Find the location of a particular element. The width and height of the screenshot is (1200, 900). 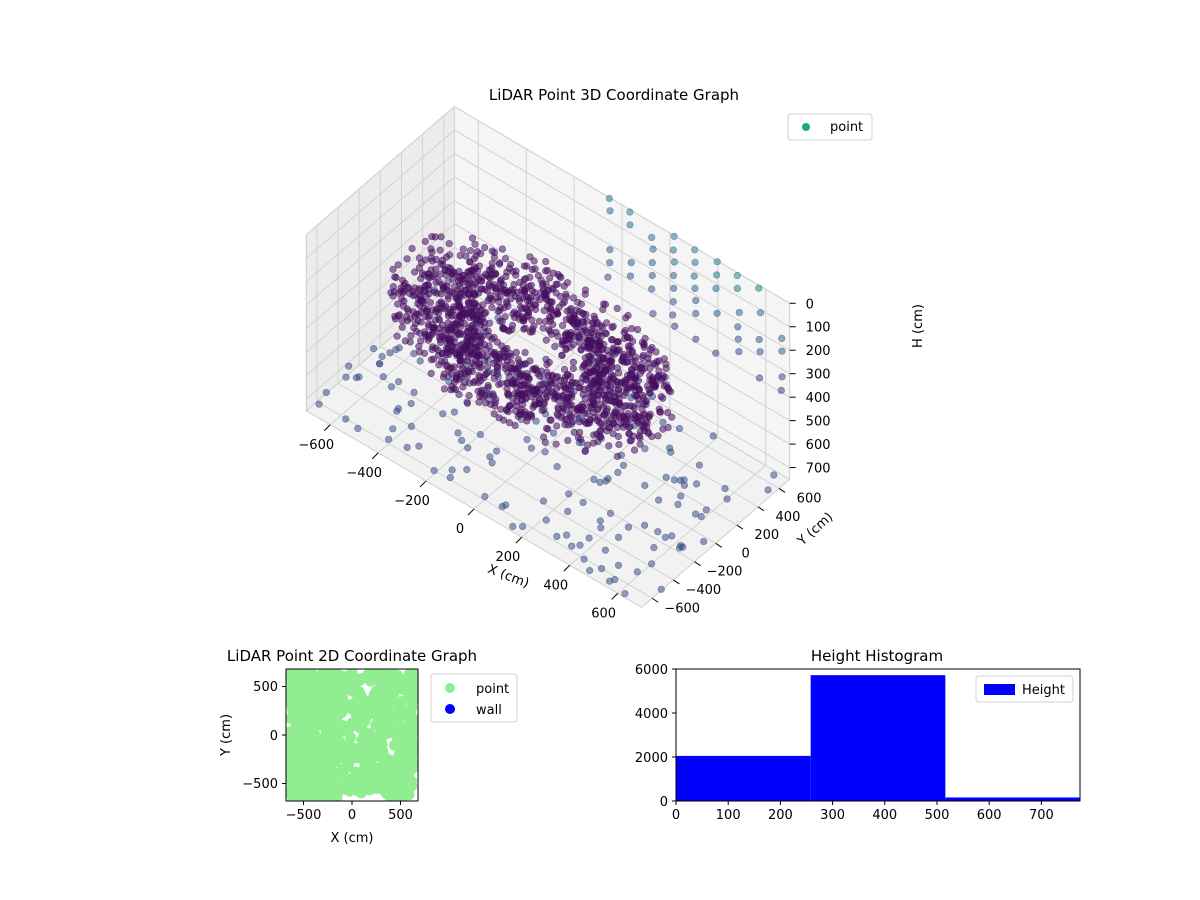

plot-3d-legend: point is located at coordinates (830, 127).